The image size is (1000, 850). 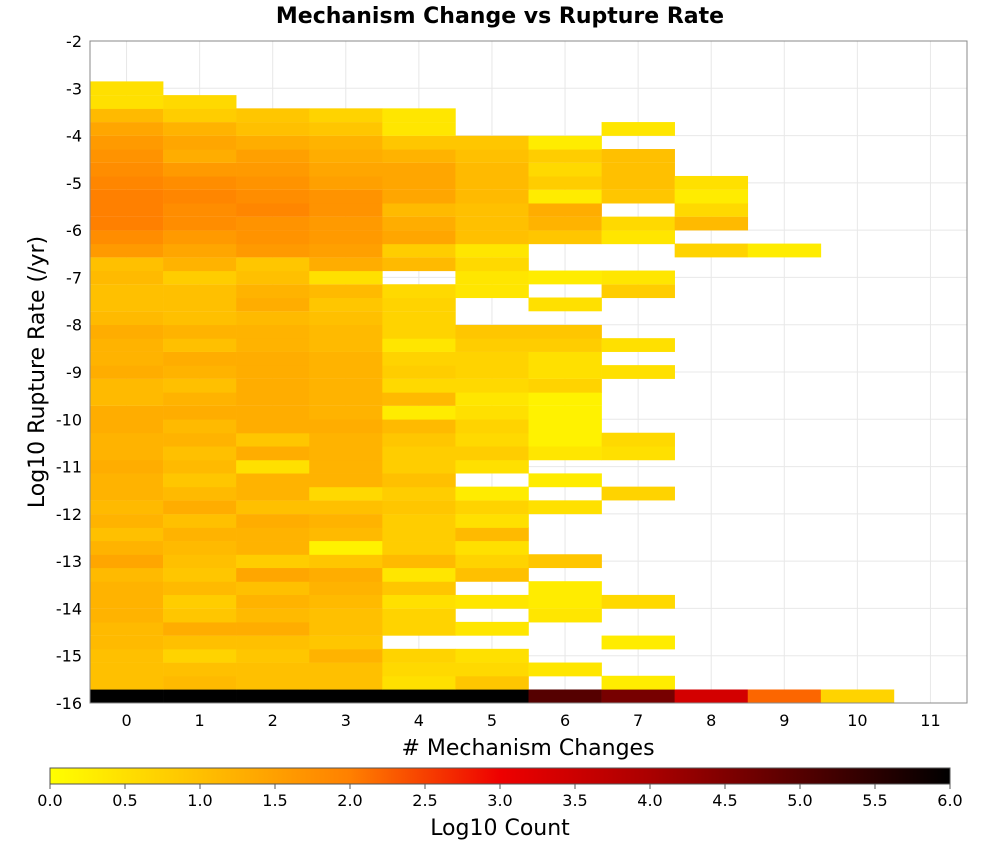 What do you see at coordinates (492, 720) in the screenshot?
I see `x-tick-label: 5` at bounding box center [492, 720].